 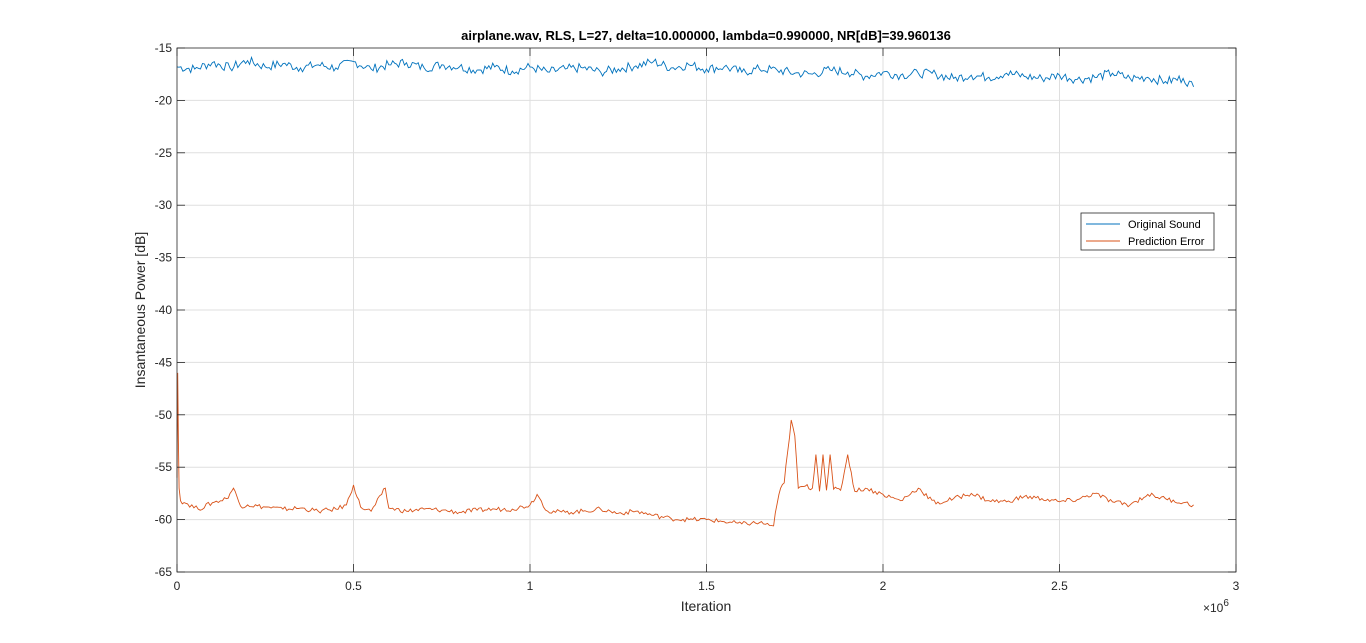 What do you see at coordinates (1226, 603) in the screenshot?
I see `x-axis-exponent-power: 6` at bounding box center [1226, 603].